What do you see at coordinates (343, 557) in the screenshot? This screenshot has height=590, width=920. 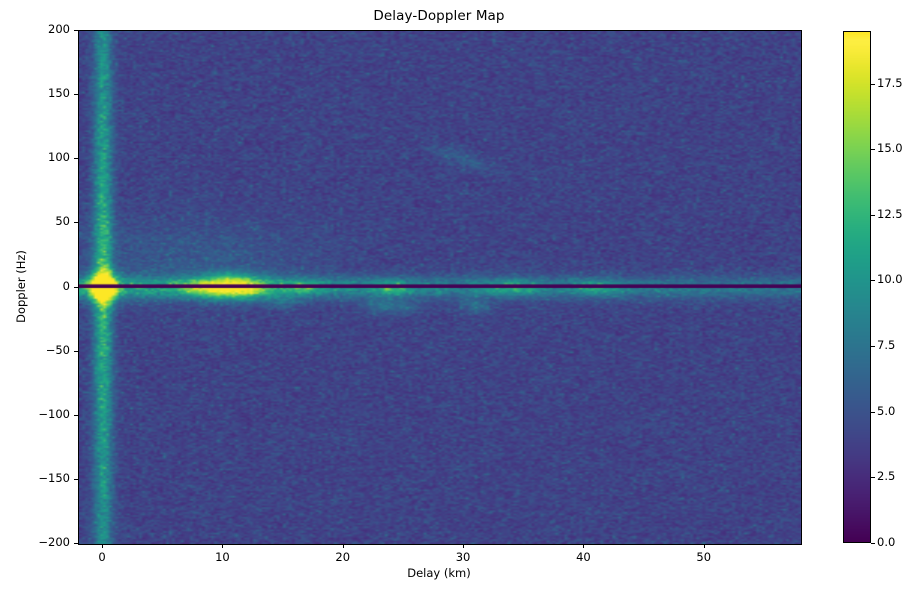 I see `x-tick-label: 20` at bounding box center [343, 557].